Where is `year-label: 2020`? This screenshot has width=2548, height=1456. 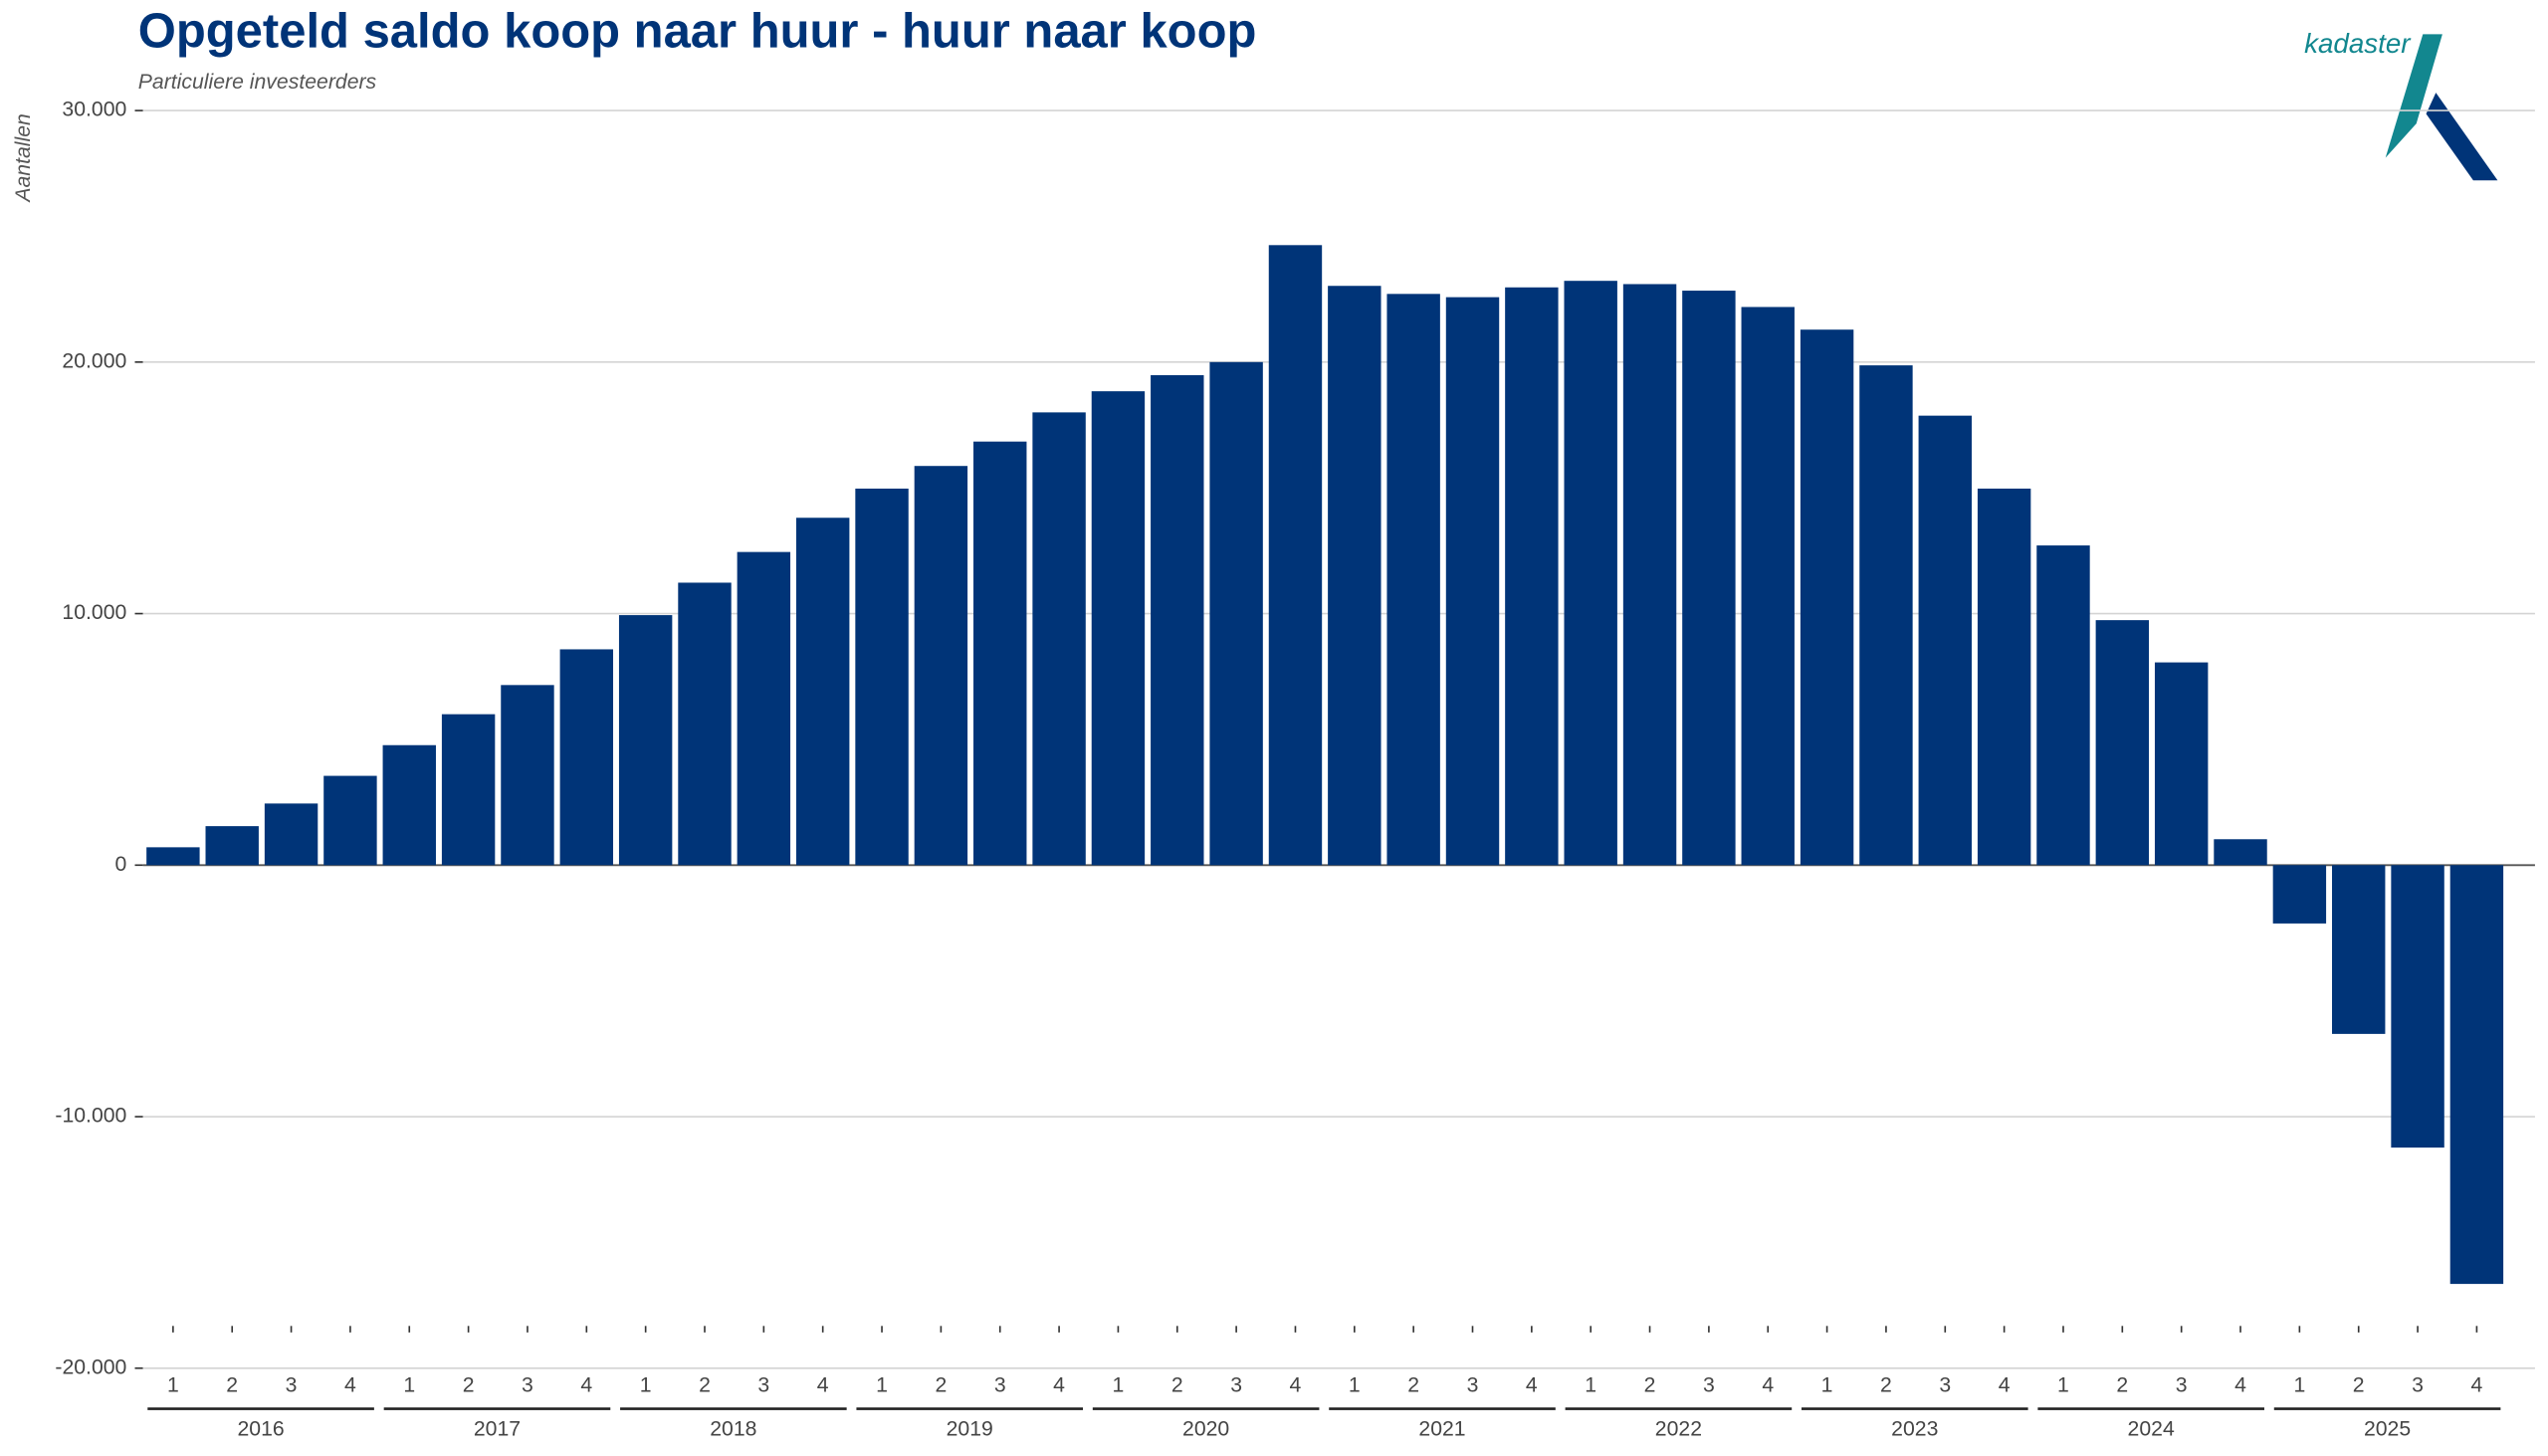 year-label: 2020 is located at coordinates (1205, 1428).